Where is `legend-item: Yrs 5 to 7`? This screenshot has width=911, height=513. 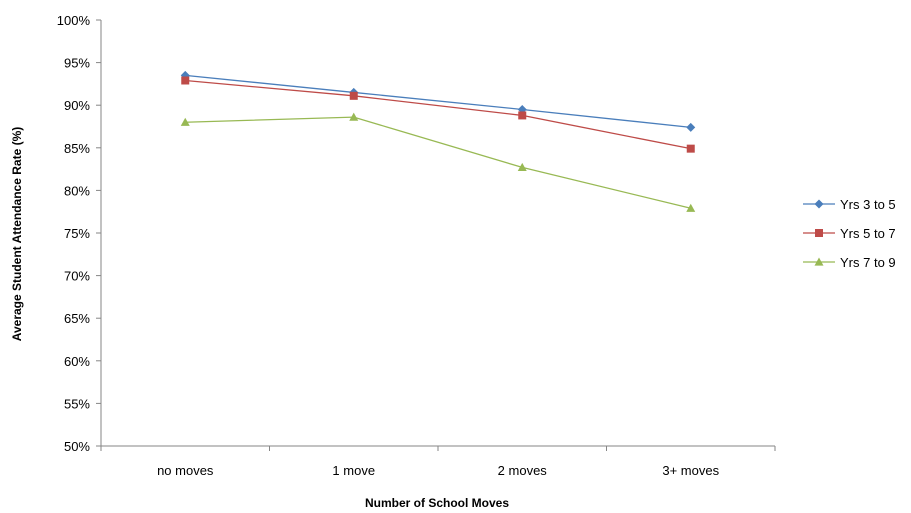
legend-item: Yrs 5 to 7 is located at coordinates (849, 233).